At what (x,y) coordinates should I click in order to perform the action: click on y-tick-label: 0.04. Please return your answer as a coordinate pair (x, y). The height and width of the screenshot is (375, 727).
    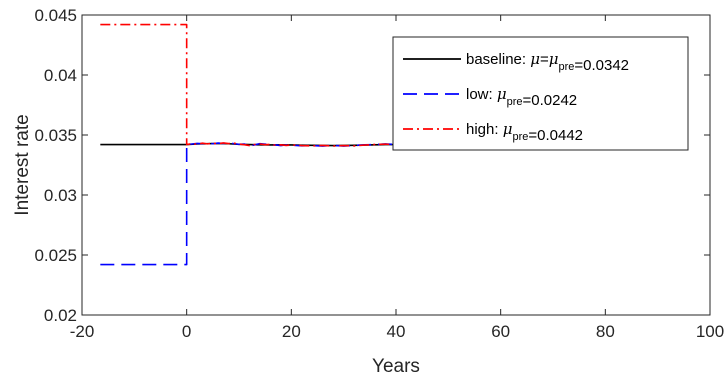
    Looking at the image, I should click on (60, 75).